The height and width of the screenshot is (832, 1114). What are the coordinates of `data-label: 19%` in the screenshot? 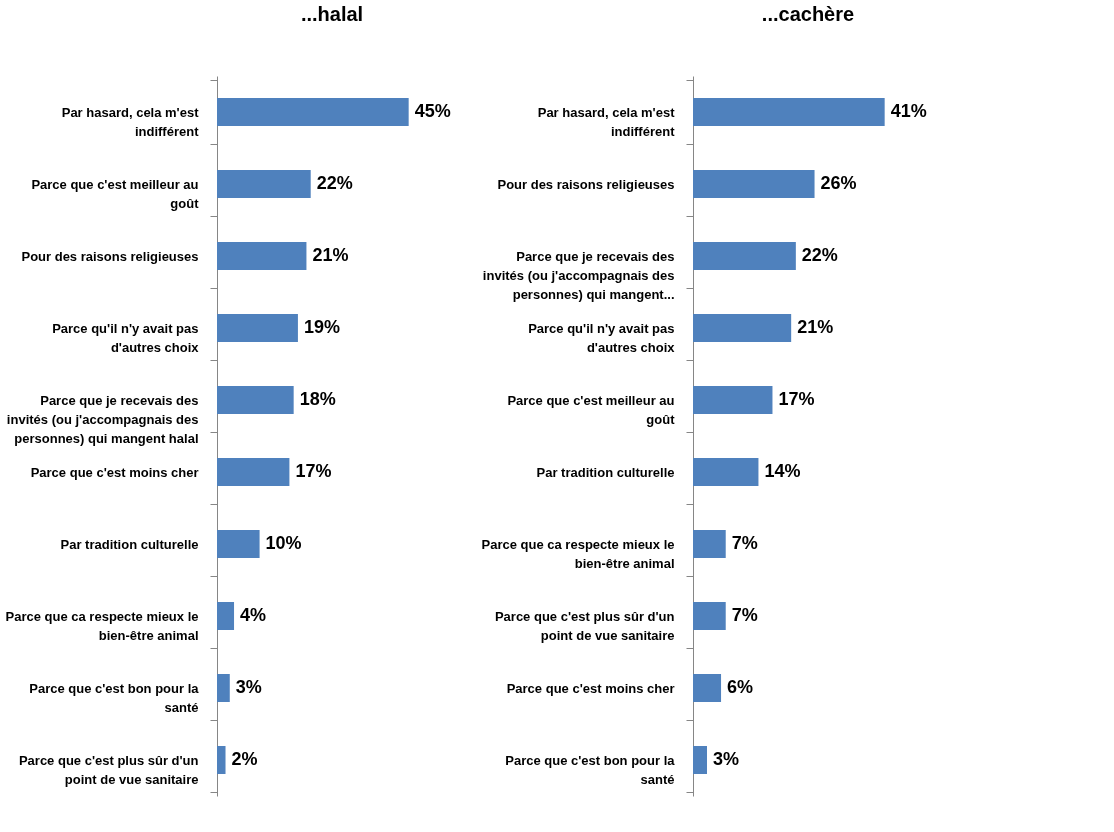 It's located at (321, 327).